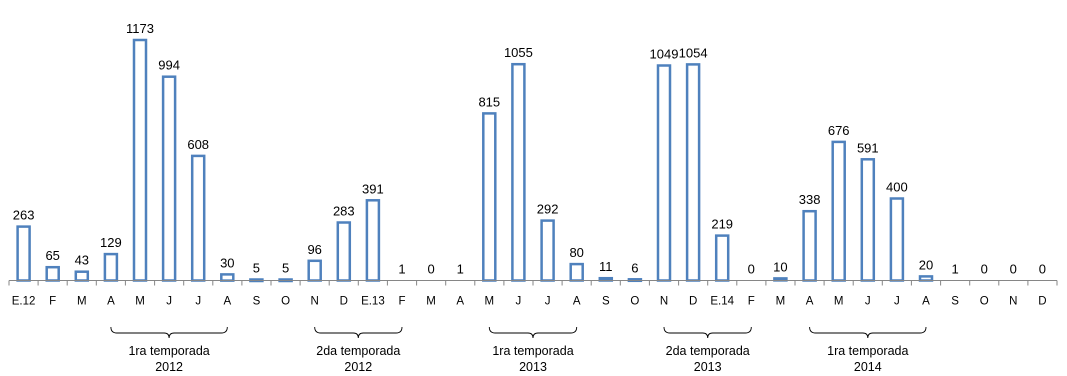 This screenshot has width=1067, height=376. What do you see at coordinates (169, 65) in the screenshot?
I see `data-label: 994` at bounding box center [169, 65].